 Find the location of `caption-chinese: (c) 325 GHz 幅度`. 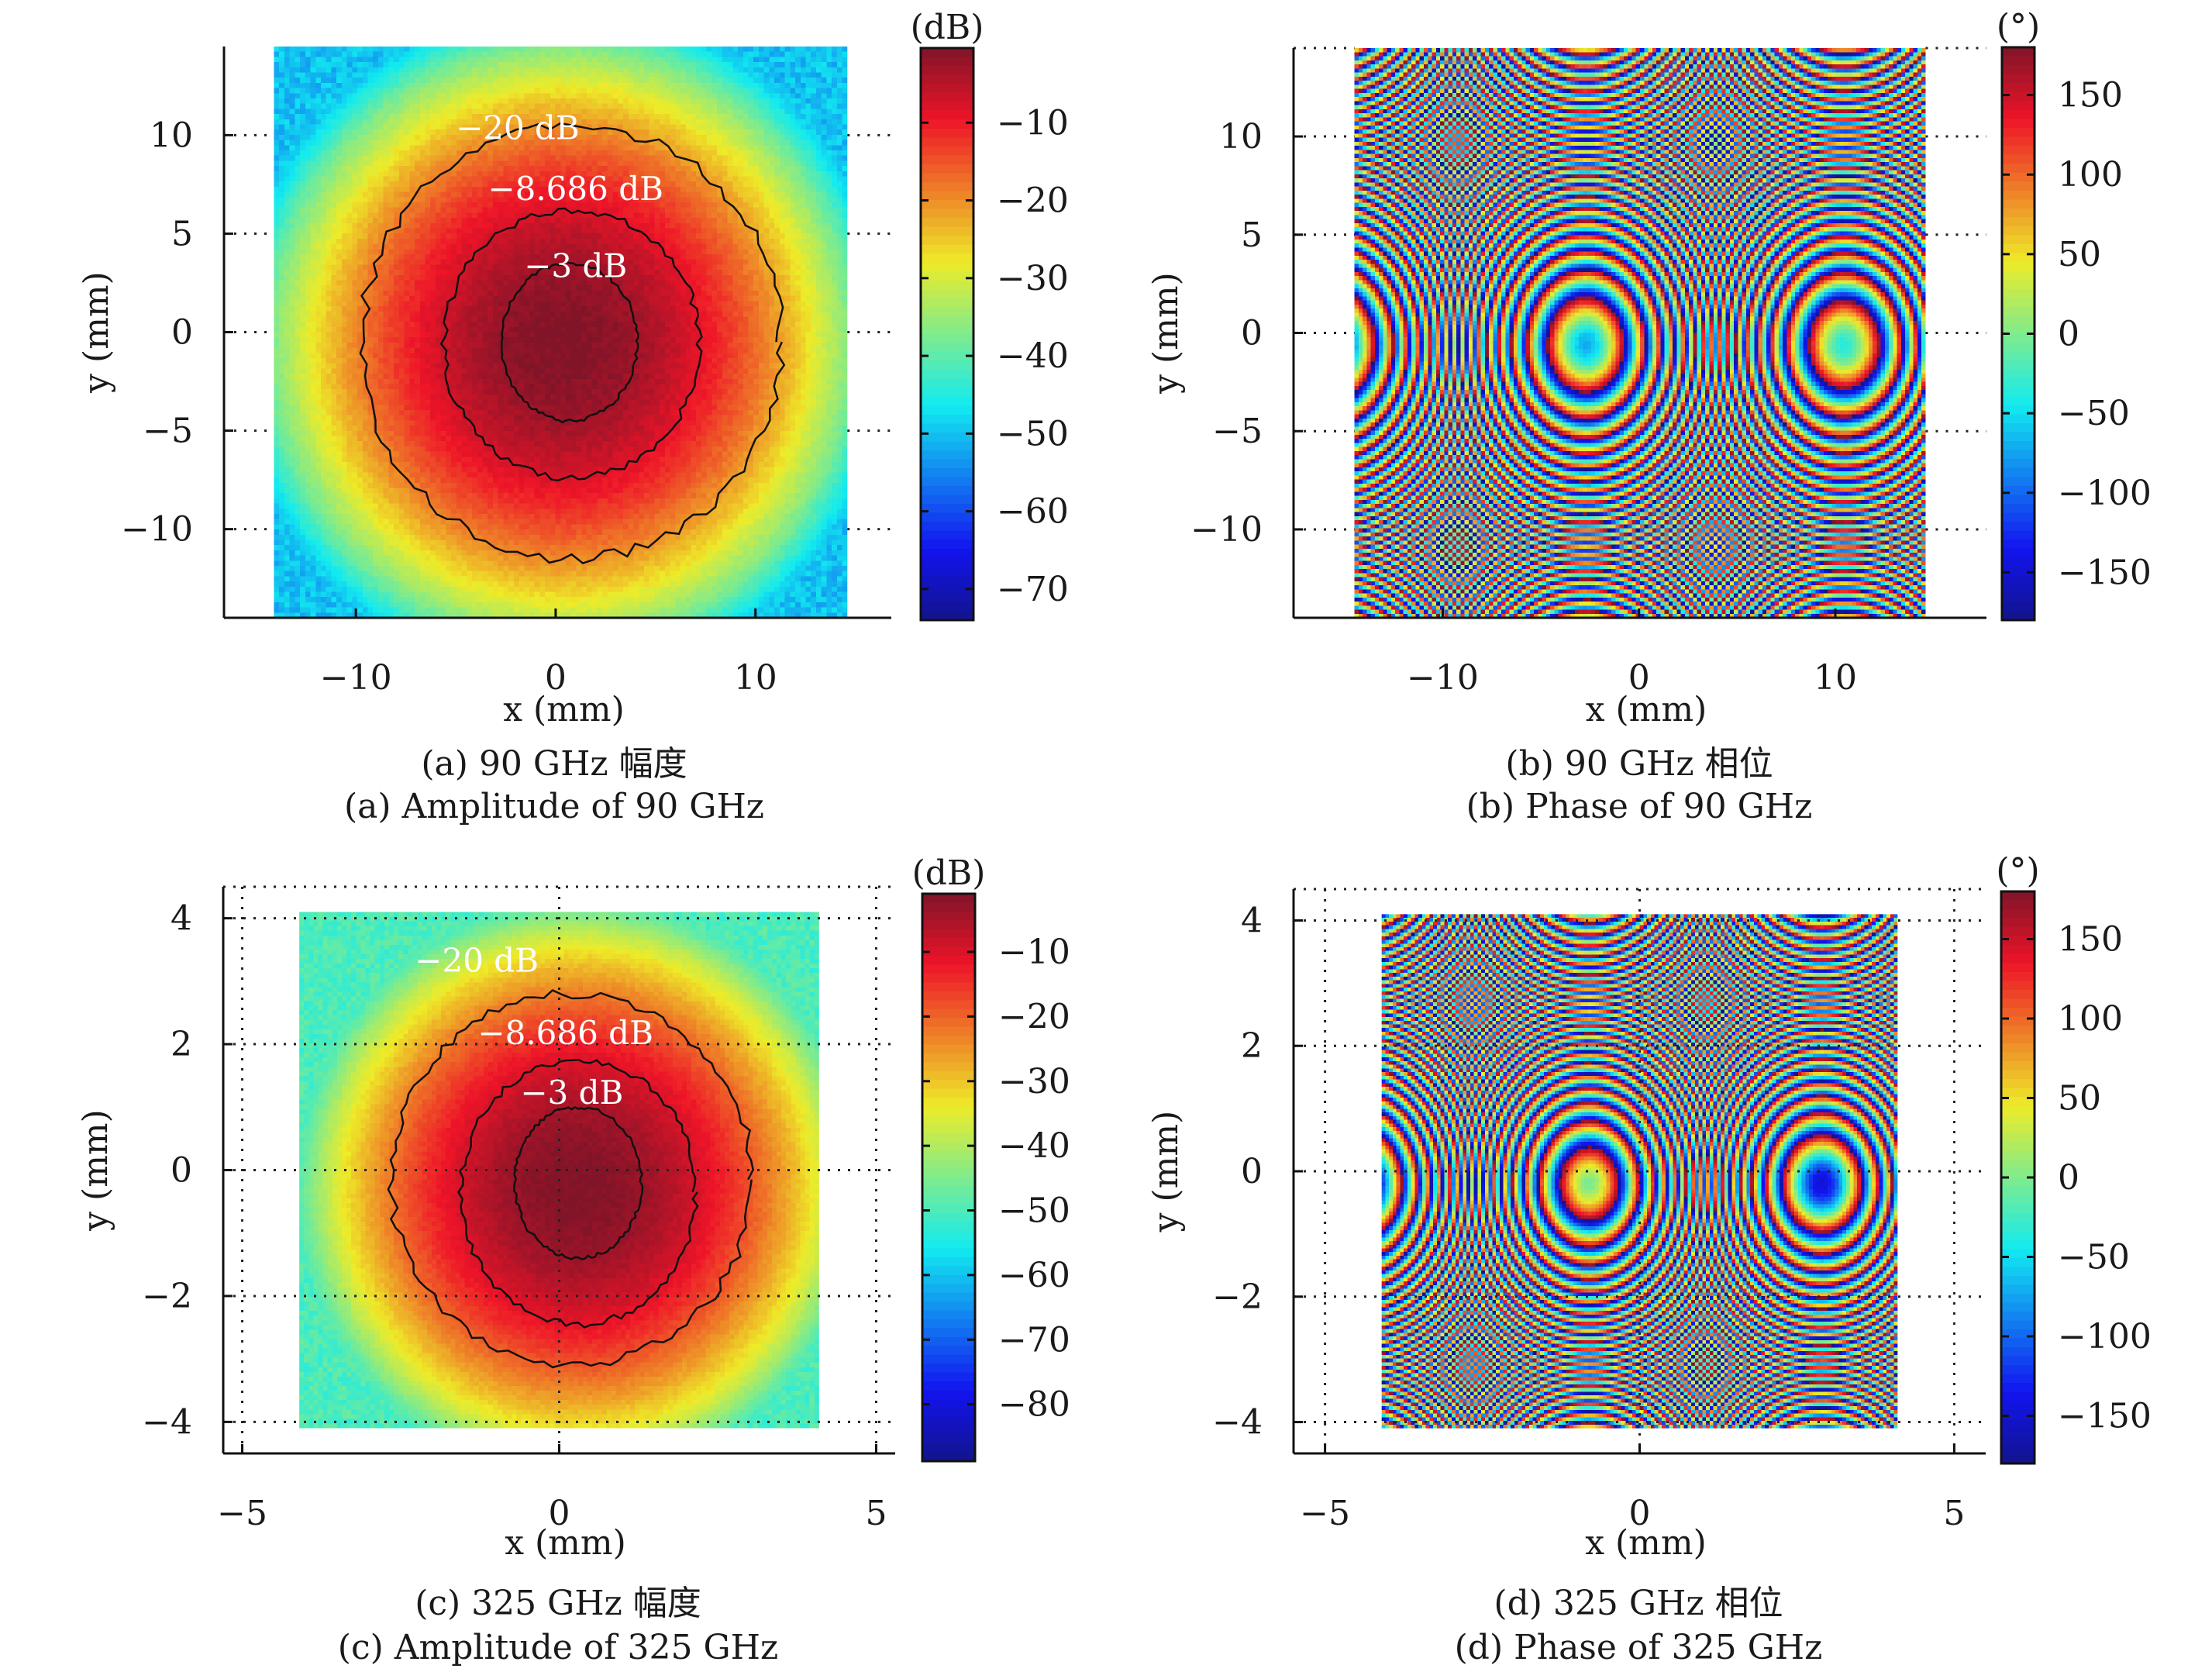

caption-chinese: (c) 325 GHz 幅度 is located at coordinates (558, 1603).